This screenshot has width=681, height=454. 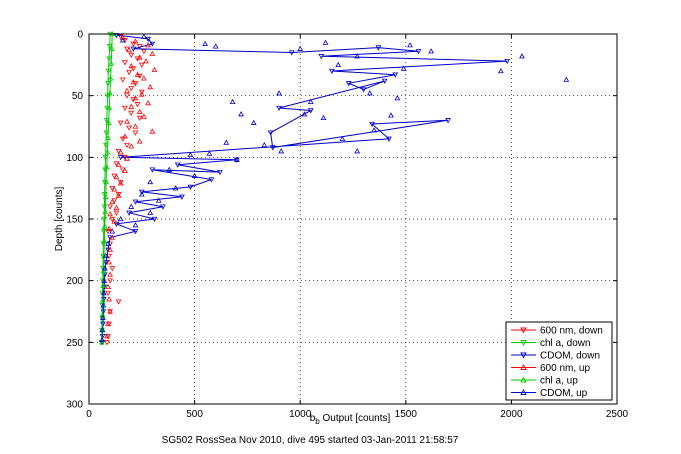 What do you see at coordinates (406, 414) in the screenshot?
I see `x-tick-label: 1500` at bounding box center [406, 414].